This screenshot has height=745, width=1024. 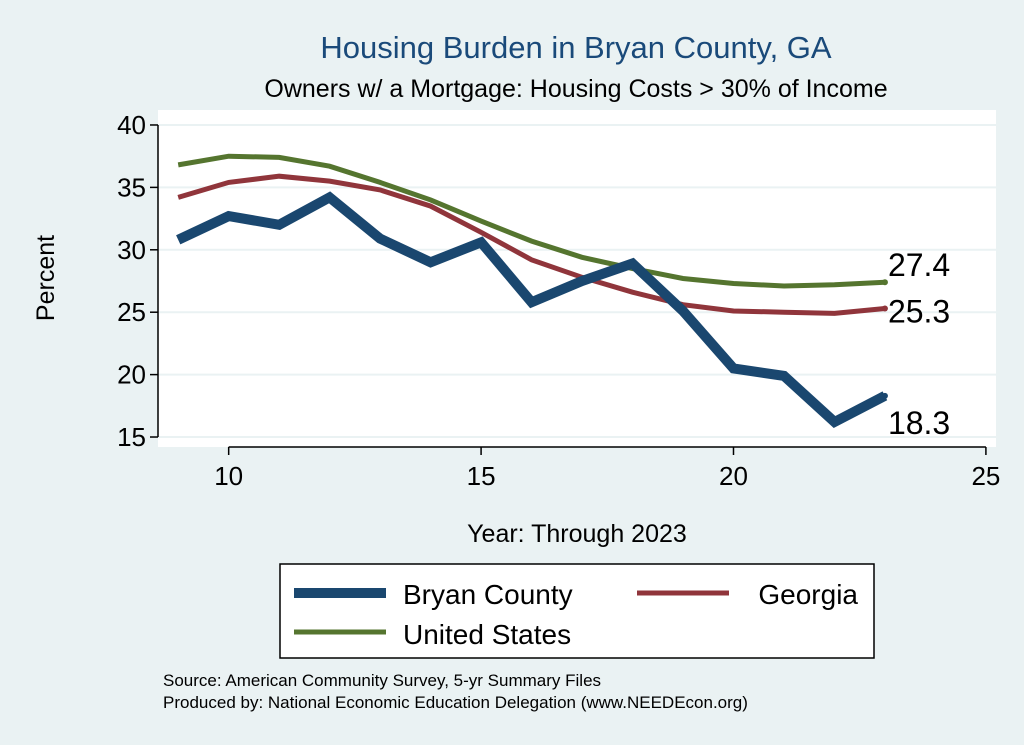 I want to click on x-tick-label: 25, so click(x=985, y=476).